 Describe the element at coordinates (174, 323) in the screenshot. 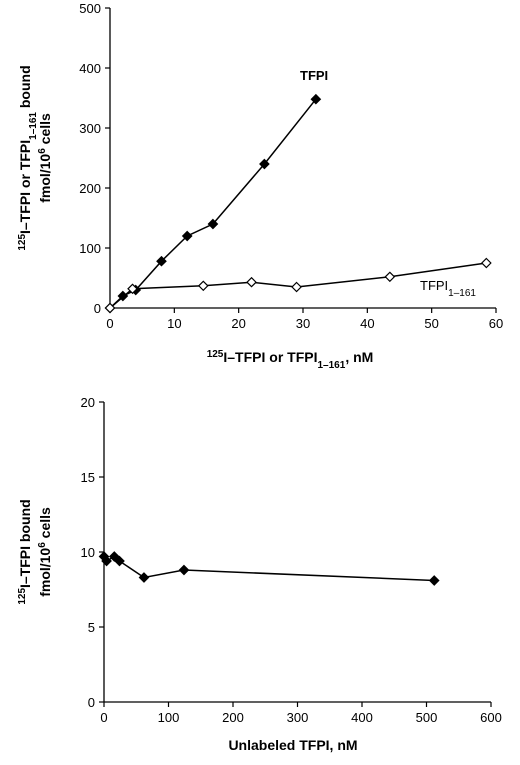

I see `x-tick-label: 10` at that location.